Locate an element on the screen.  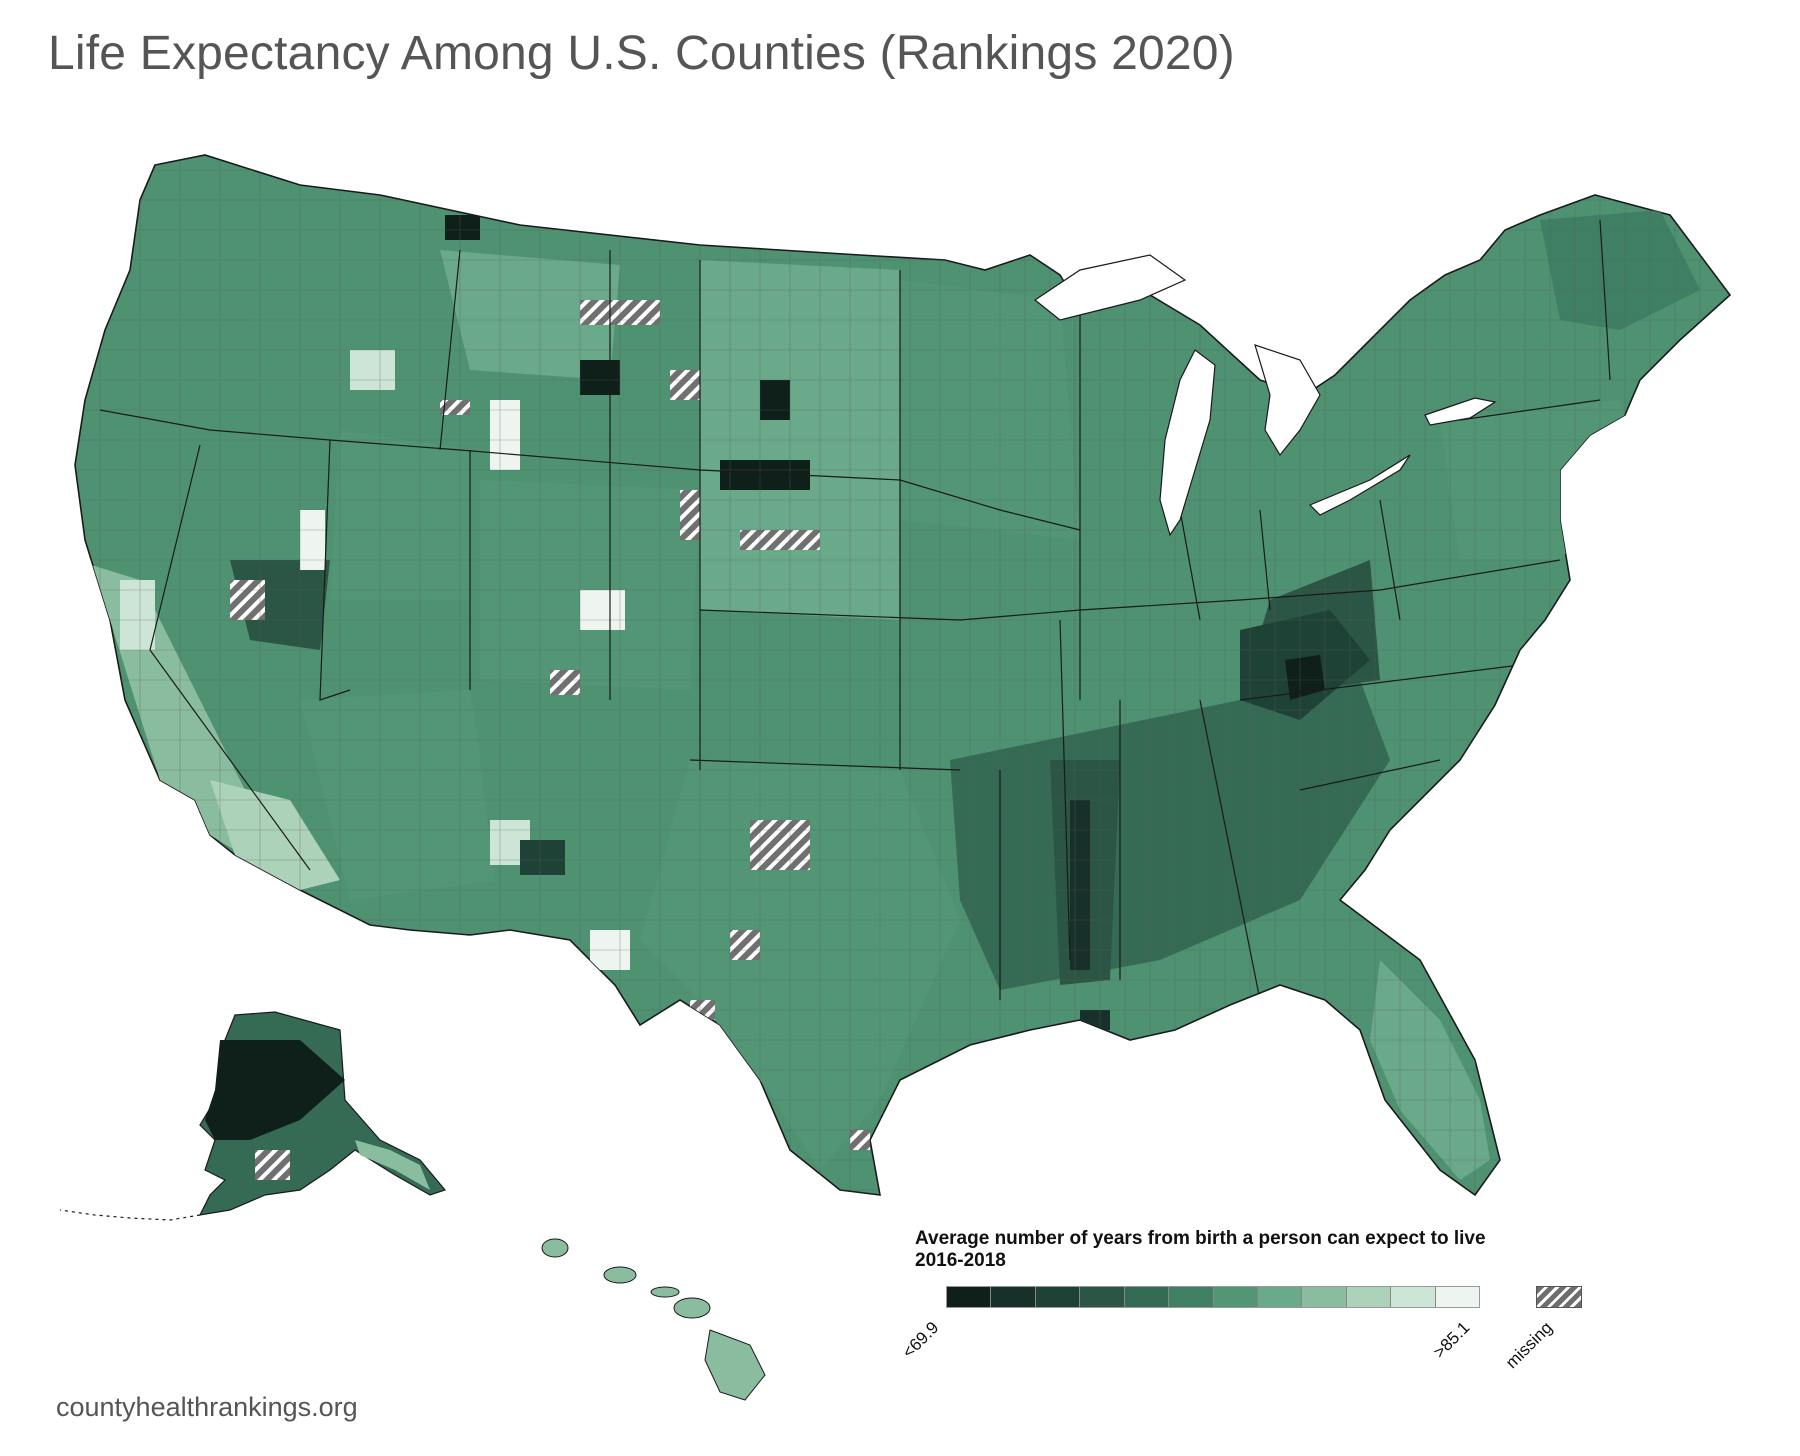
lake-erie is located at coordinates (1359, 485).